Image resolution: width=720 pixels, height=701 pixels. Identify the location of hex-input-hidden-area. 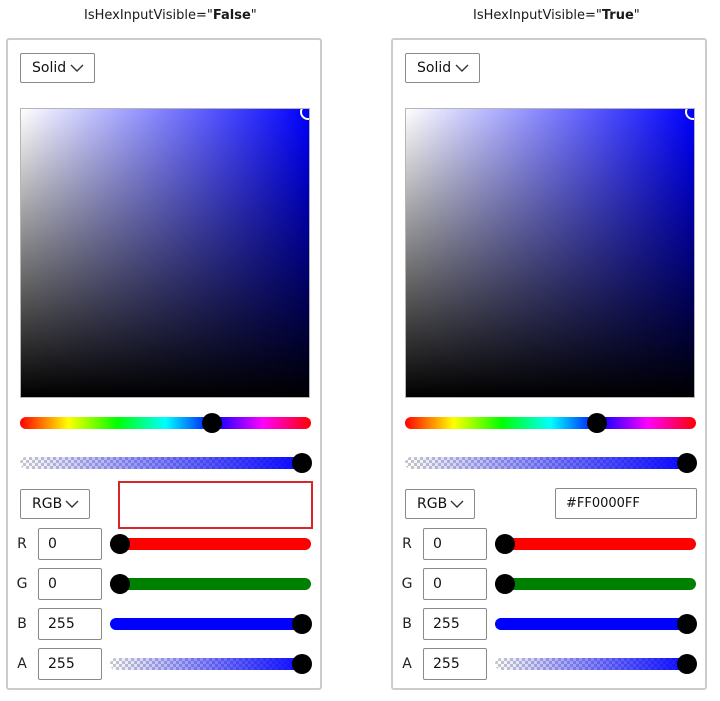
(215, 505).